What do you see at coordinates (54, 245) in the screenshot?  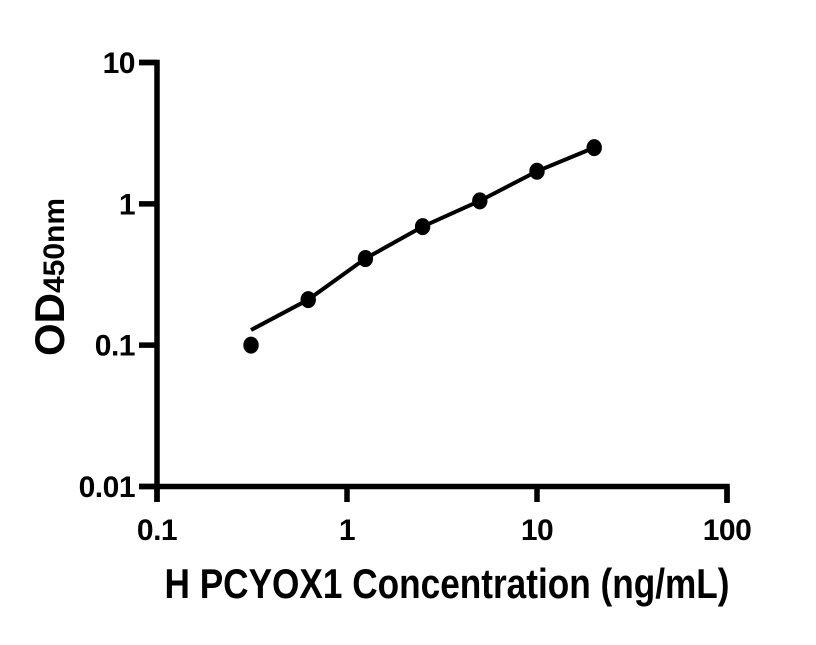 I see `y-axis-title-sub: 450nm` at bounding box center [54, 245].